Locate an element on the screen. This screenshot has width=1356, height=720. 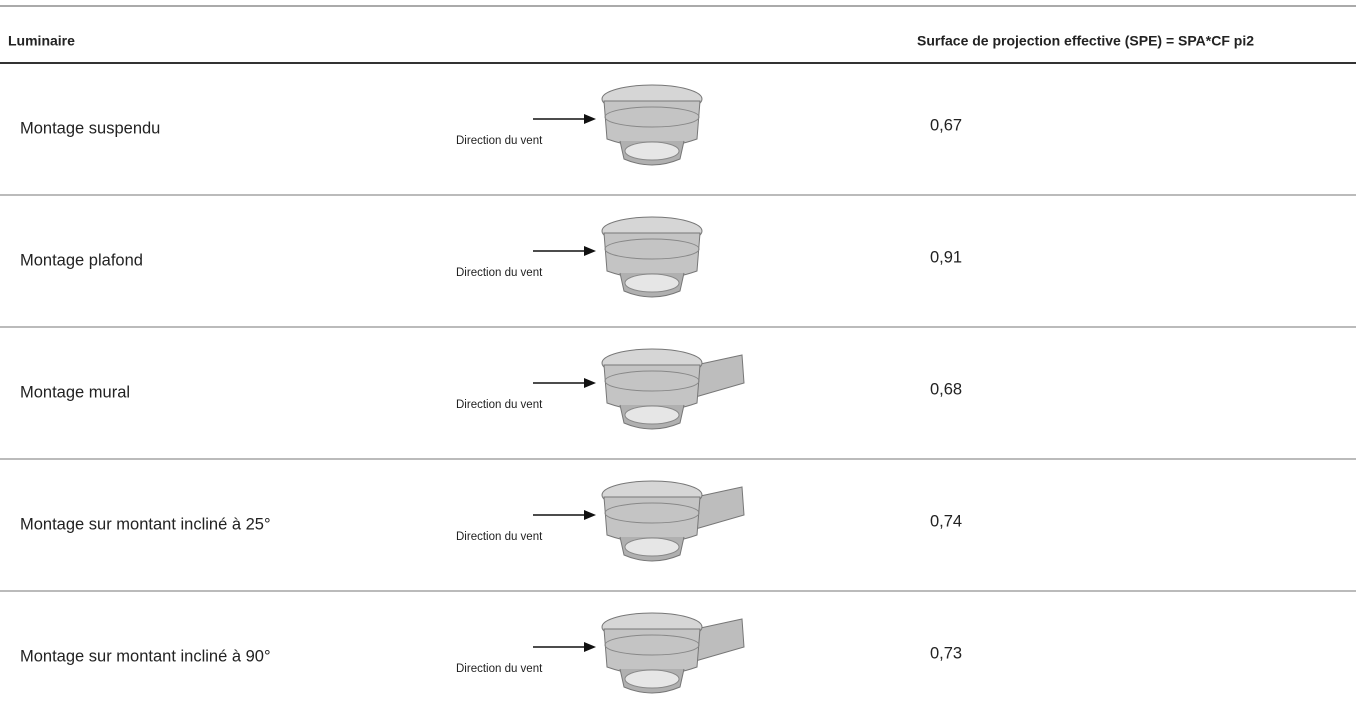
value: 0,74 is located at coordinates (946, 521).